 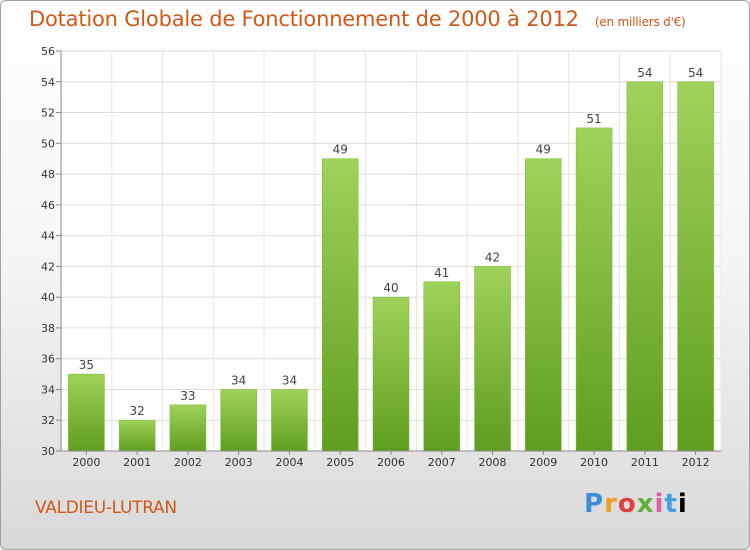 I want to click on x-tick-label: 2011, so click(x=645, y=462).